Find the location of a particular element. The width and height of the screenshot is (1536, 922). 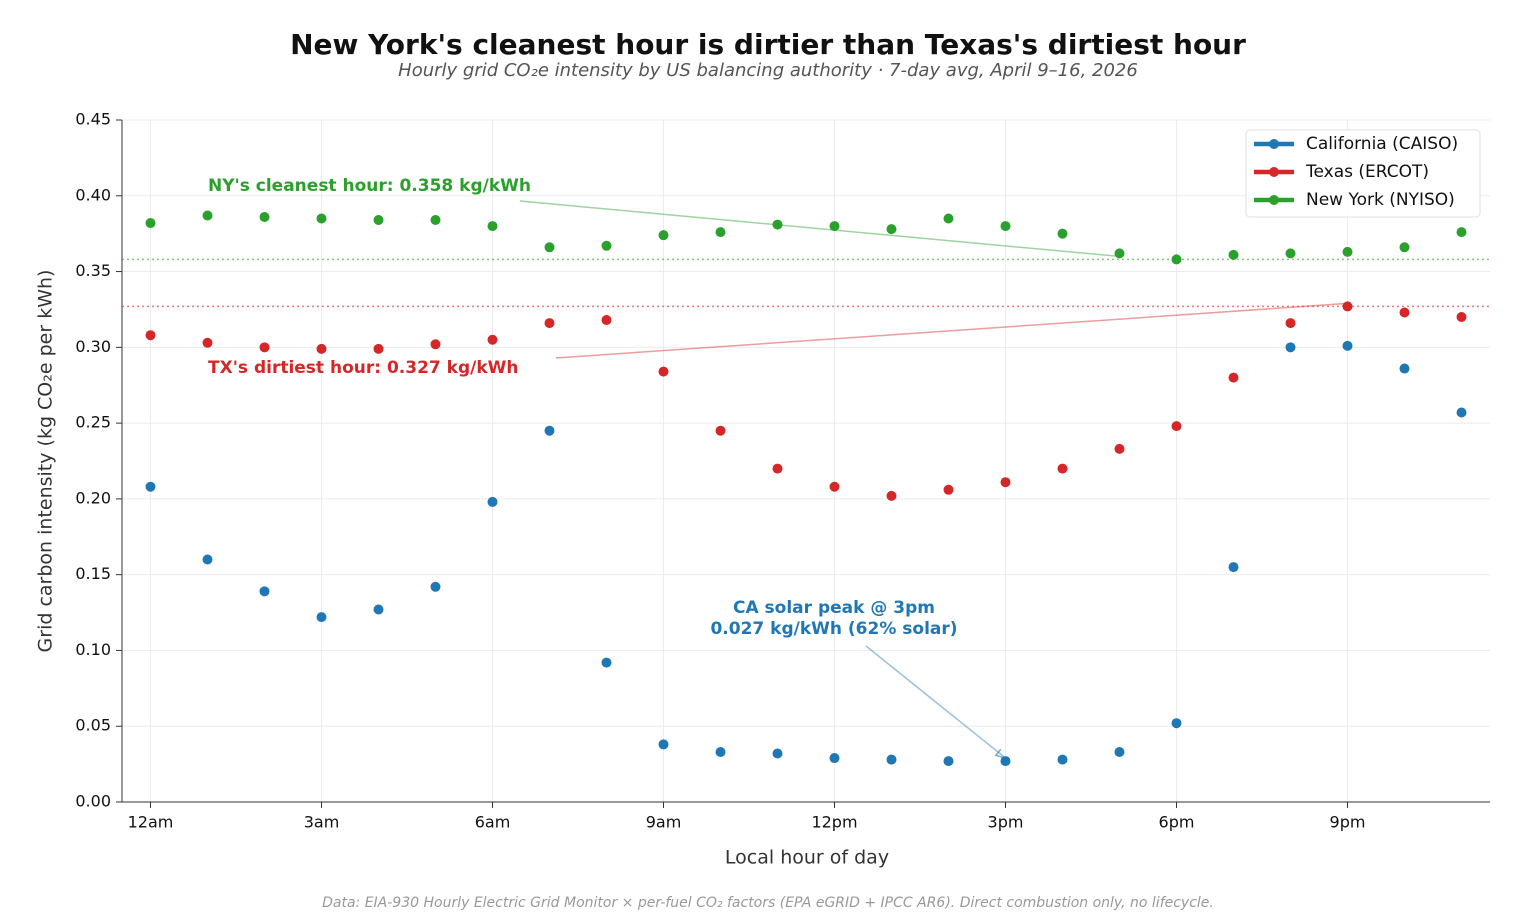

y-tick-label: 0.15 is located at coordinates (93, 573).